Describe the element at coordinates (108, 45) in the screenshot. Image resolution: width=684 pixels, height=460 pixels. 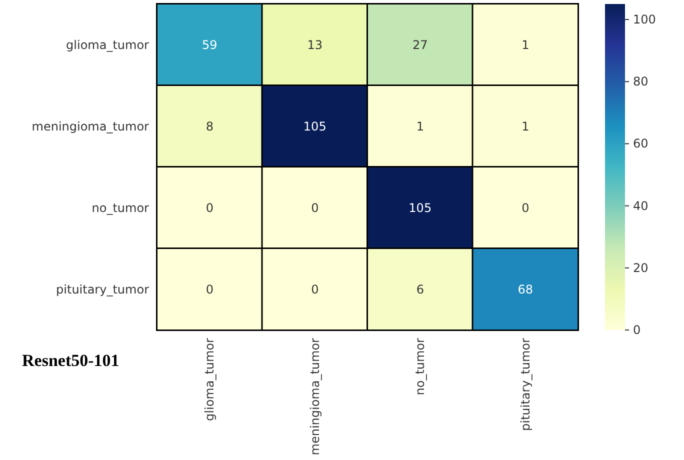
I see `y-tick-label: glioma_tumor` at that location.